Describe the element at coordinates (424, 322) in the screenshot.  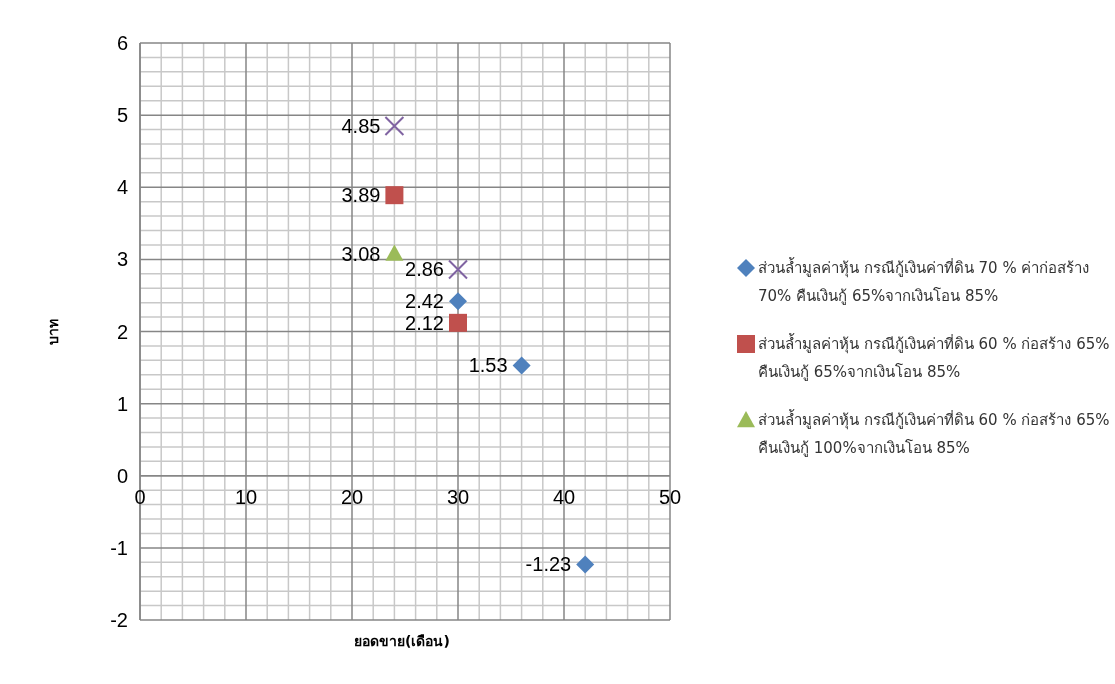
I see `data-label: 2.12` at that location.